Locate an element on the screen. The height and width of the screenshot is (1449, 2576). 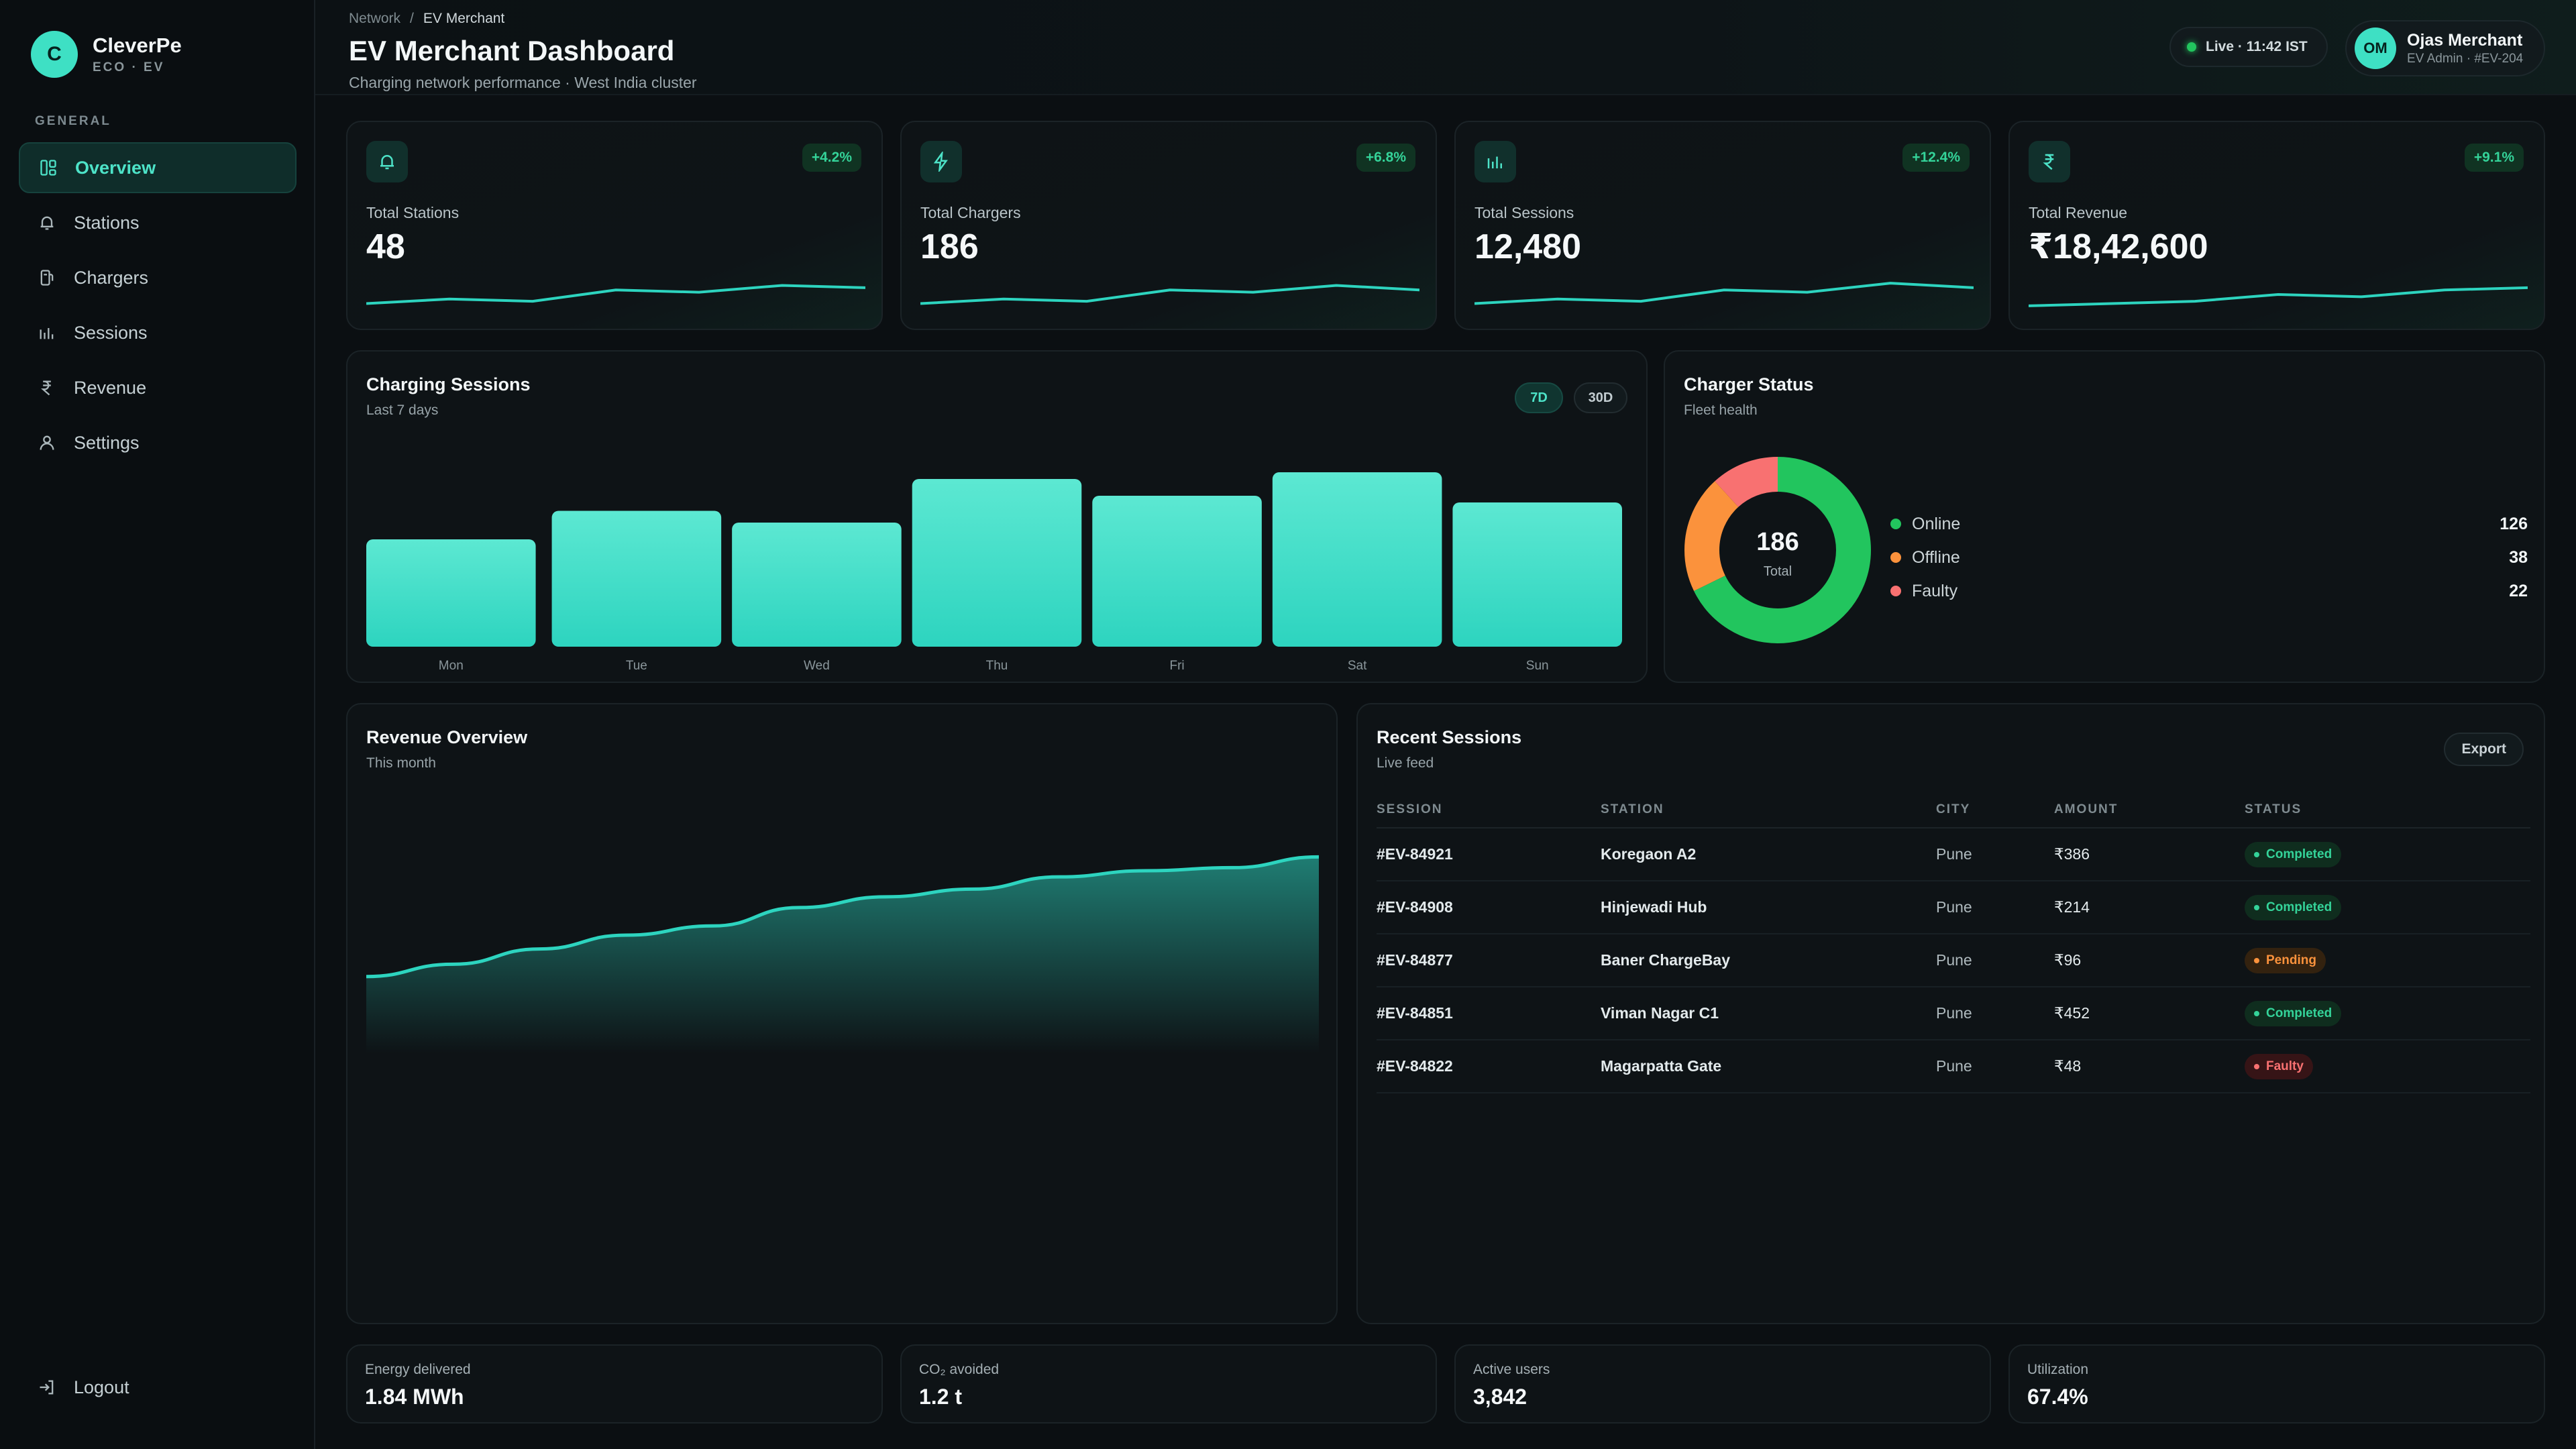
column-header-session: SESSION is located at coordinates (1489, 810).